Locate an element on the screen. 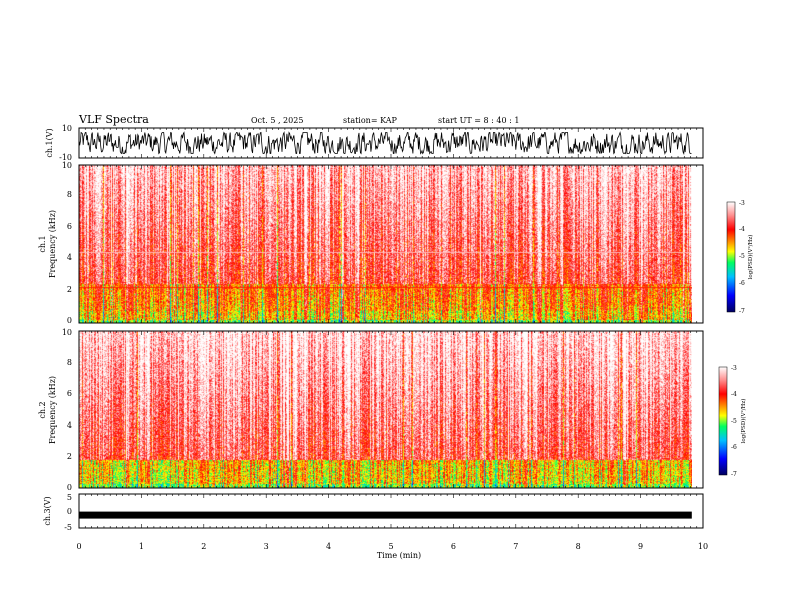 This screenshot has height=612, width=792. x-tick-8: 8 is located at coordinates (578, 546).